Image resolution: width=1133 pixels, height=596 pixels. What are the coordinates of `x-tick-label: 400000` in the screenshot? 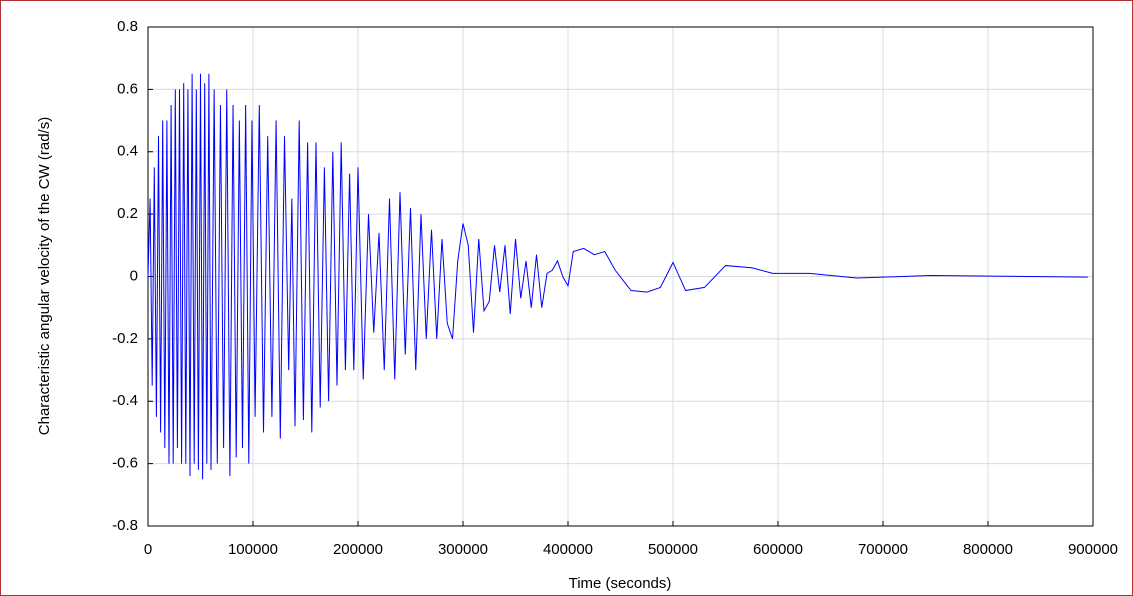 It's located at (568, 549).